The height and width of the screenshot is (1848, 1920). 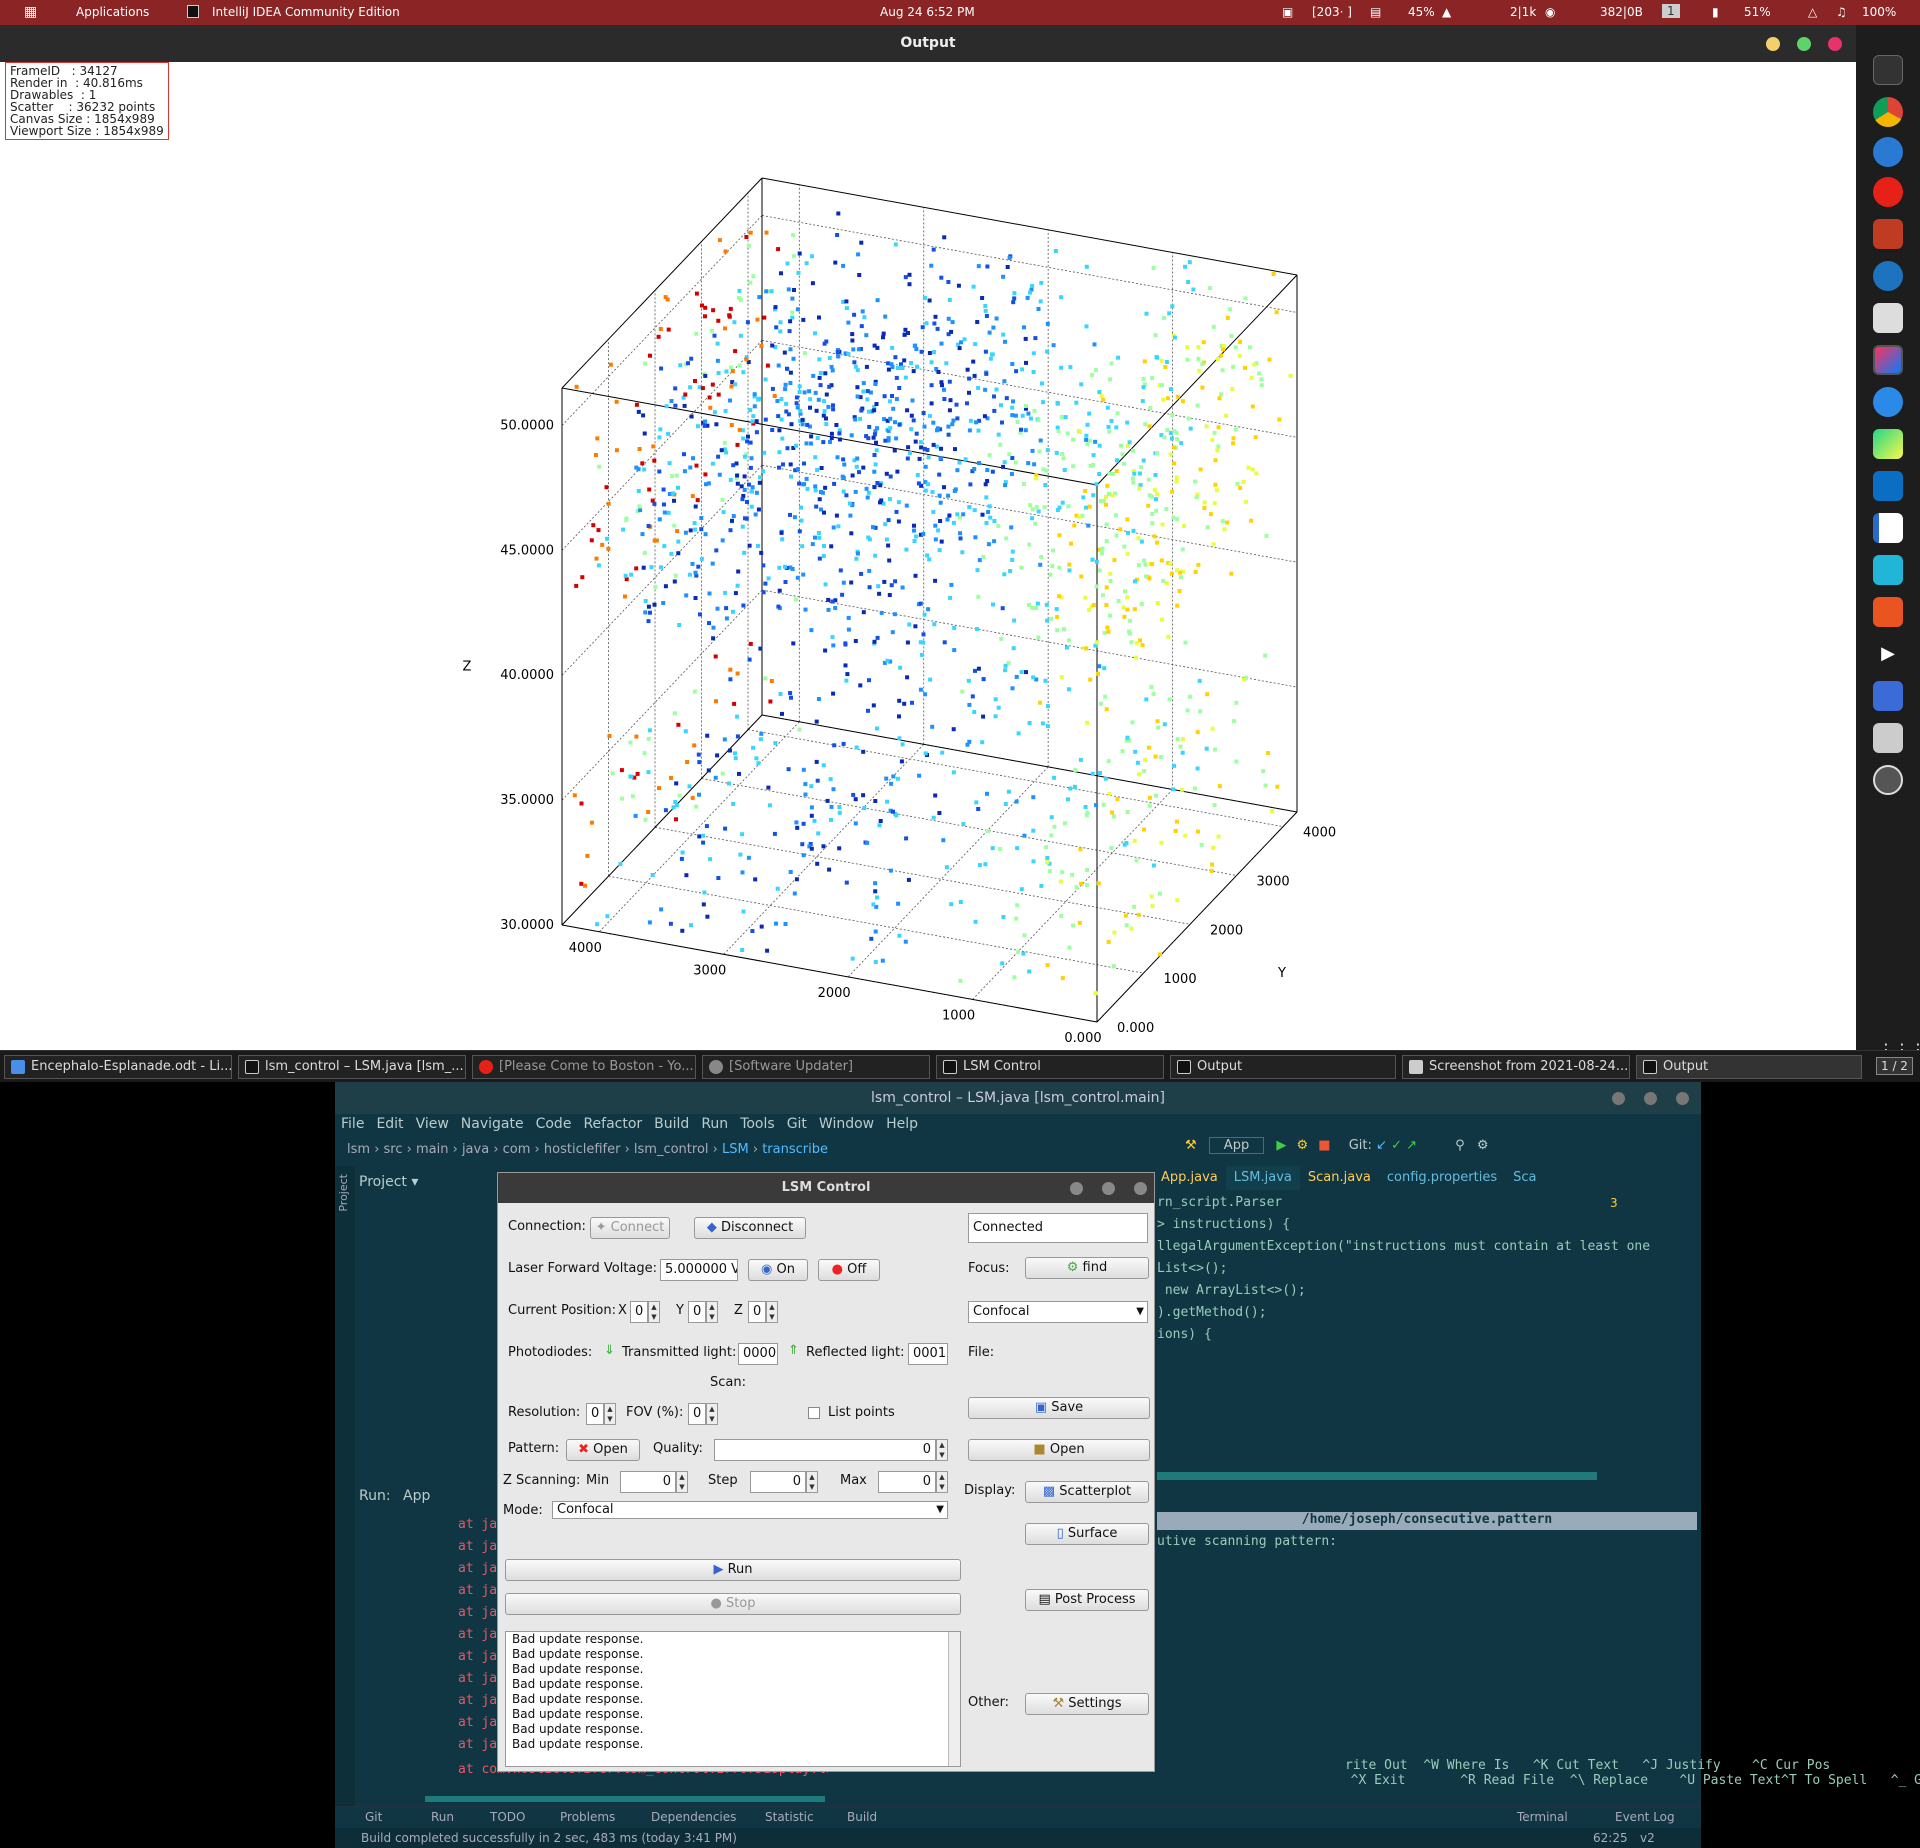 What do you see at coordinates (595, 1414) in the screenshot?
I see `resolution-field: 0` at bounding box center [595, 1414].